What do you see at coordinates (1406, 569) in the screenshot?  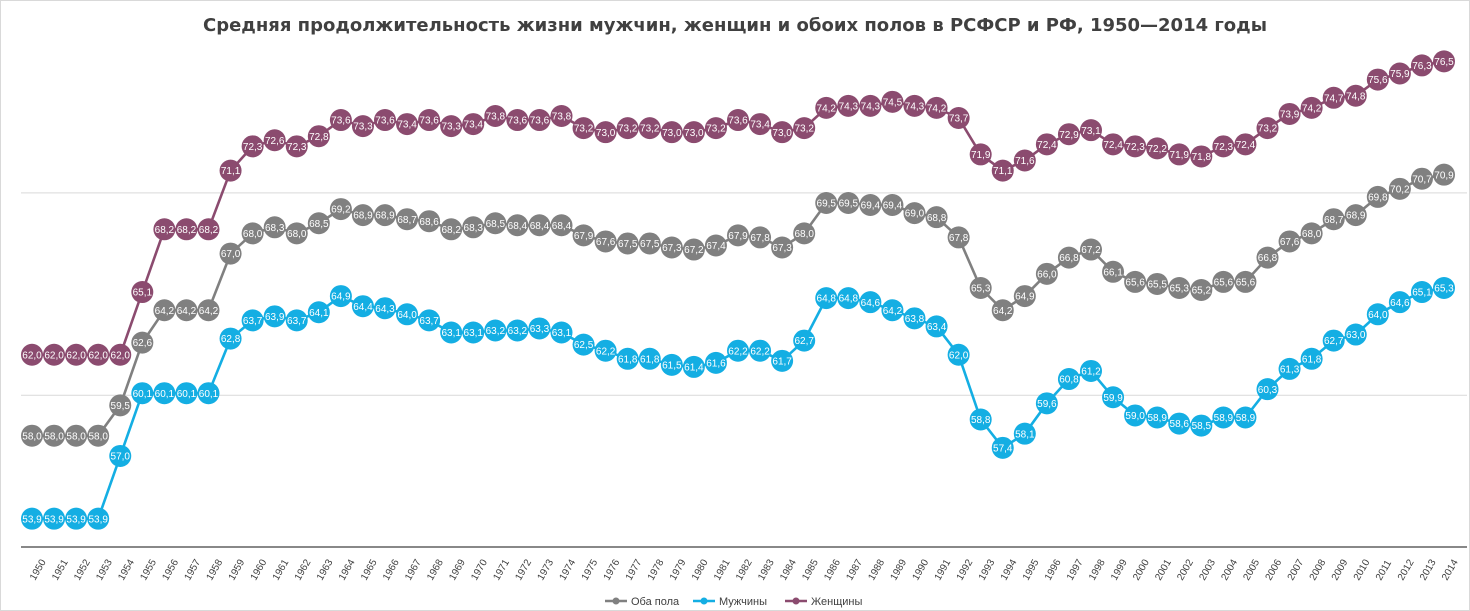 I see `x-tick-label: 2012` at bounding box center [1406, 569].